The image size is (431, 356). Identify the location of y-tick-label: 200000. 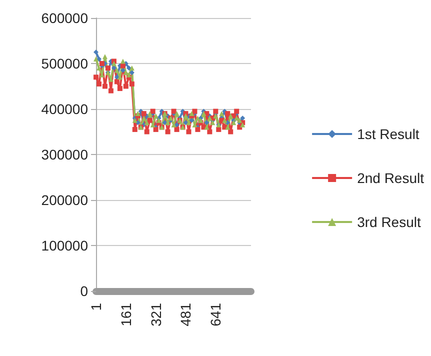
(64, 200).